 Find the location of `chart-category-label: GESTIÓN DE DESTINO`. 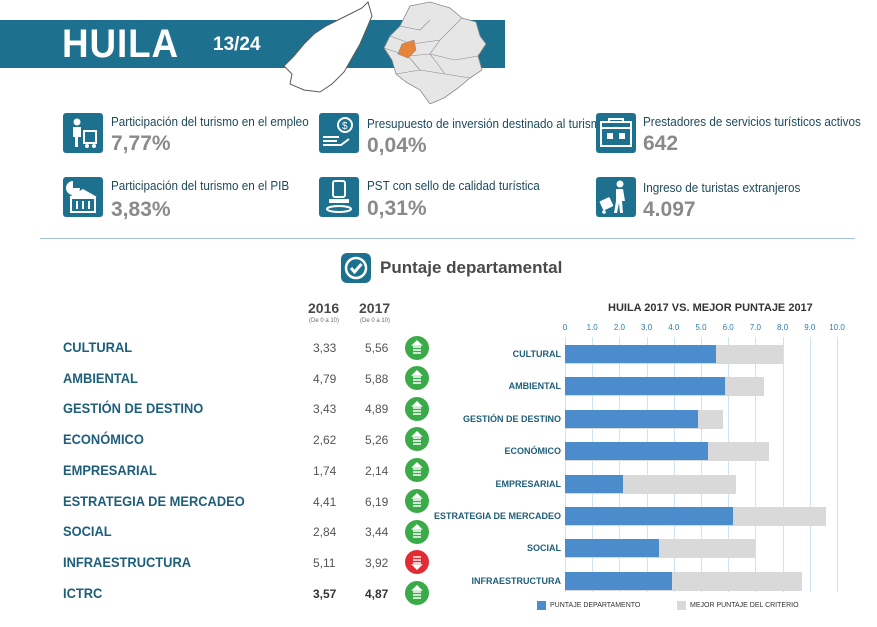

chart-category-label: GESTIÓN DE DESTINO is located at coordinates (511, 418).